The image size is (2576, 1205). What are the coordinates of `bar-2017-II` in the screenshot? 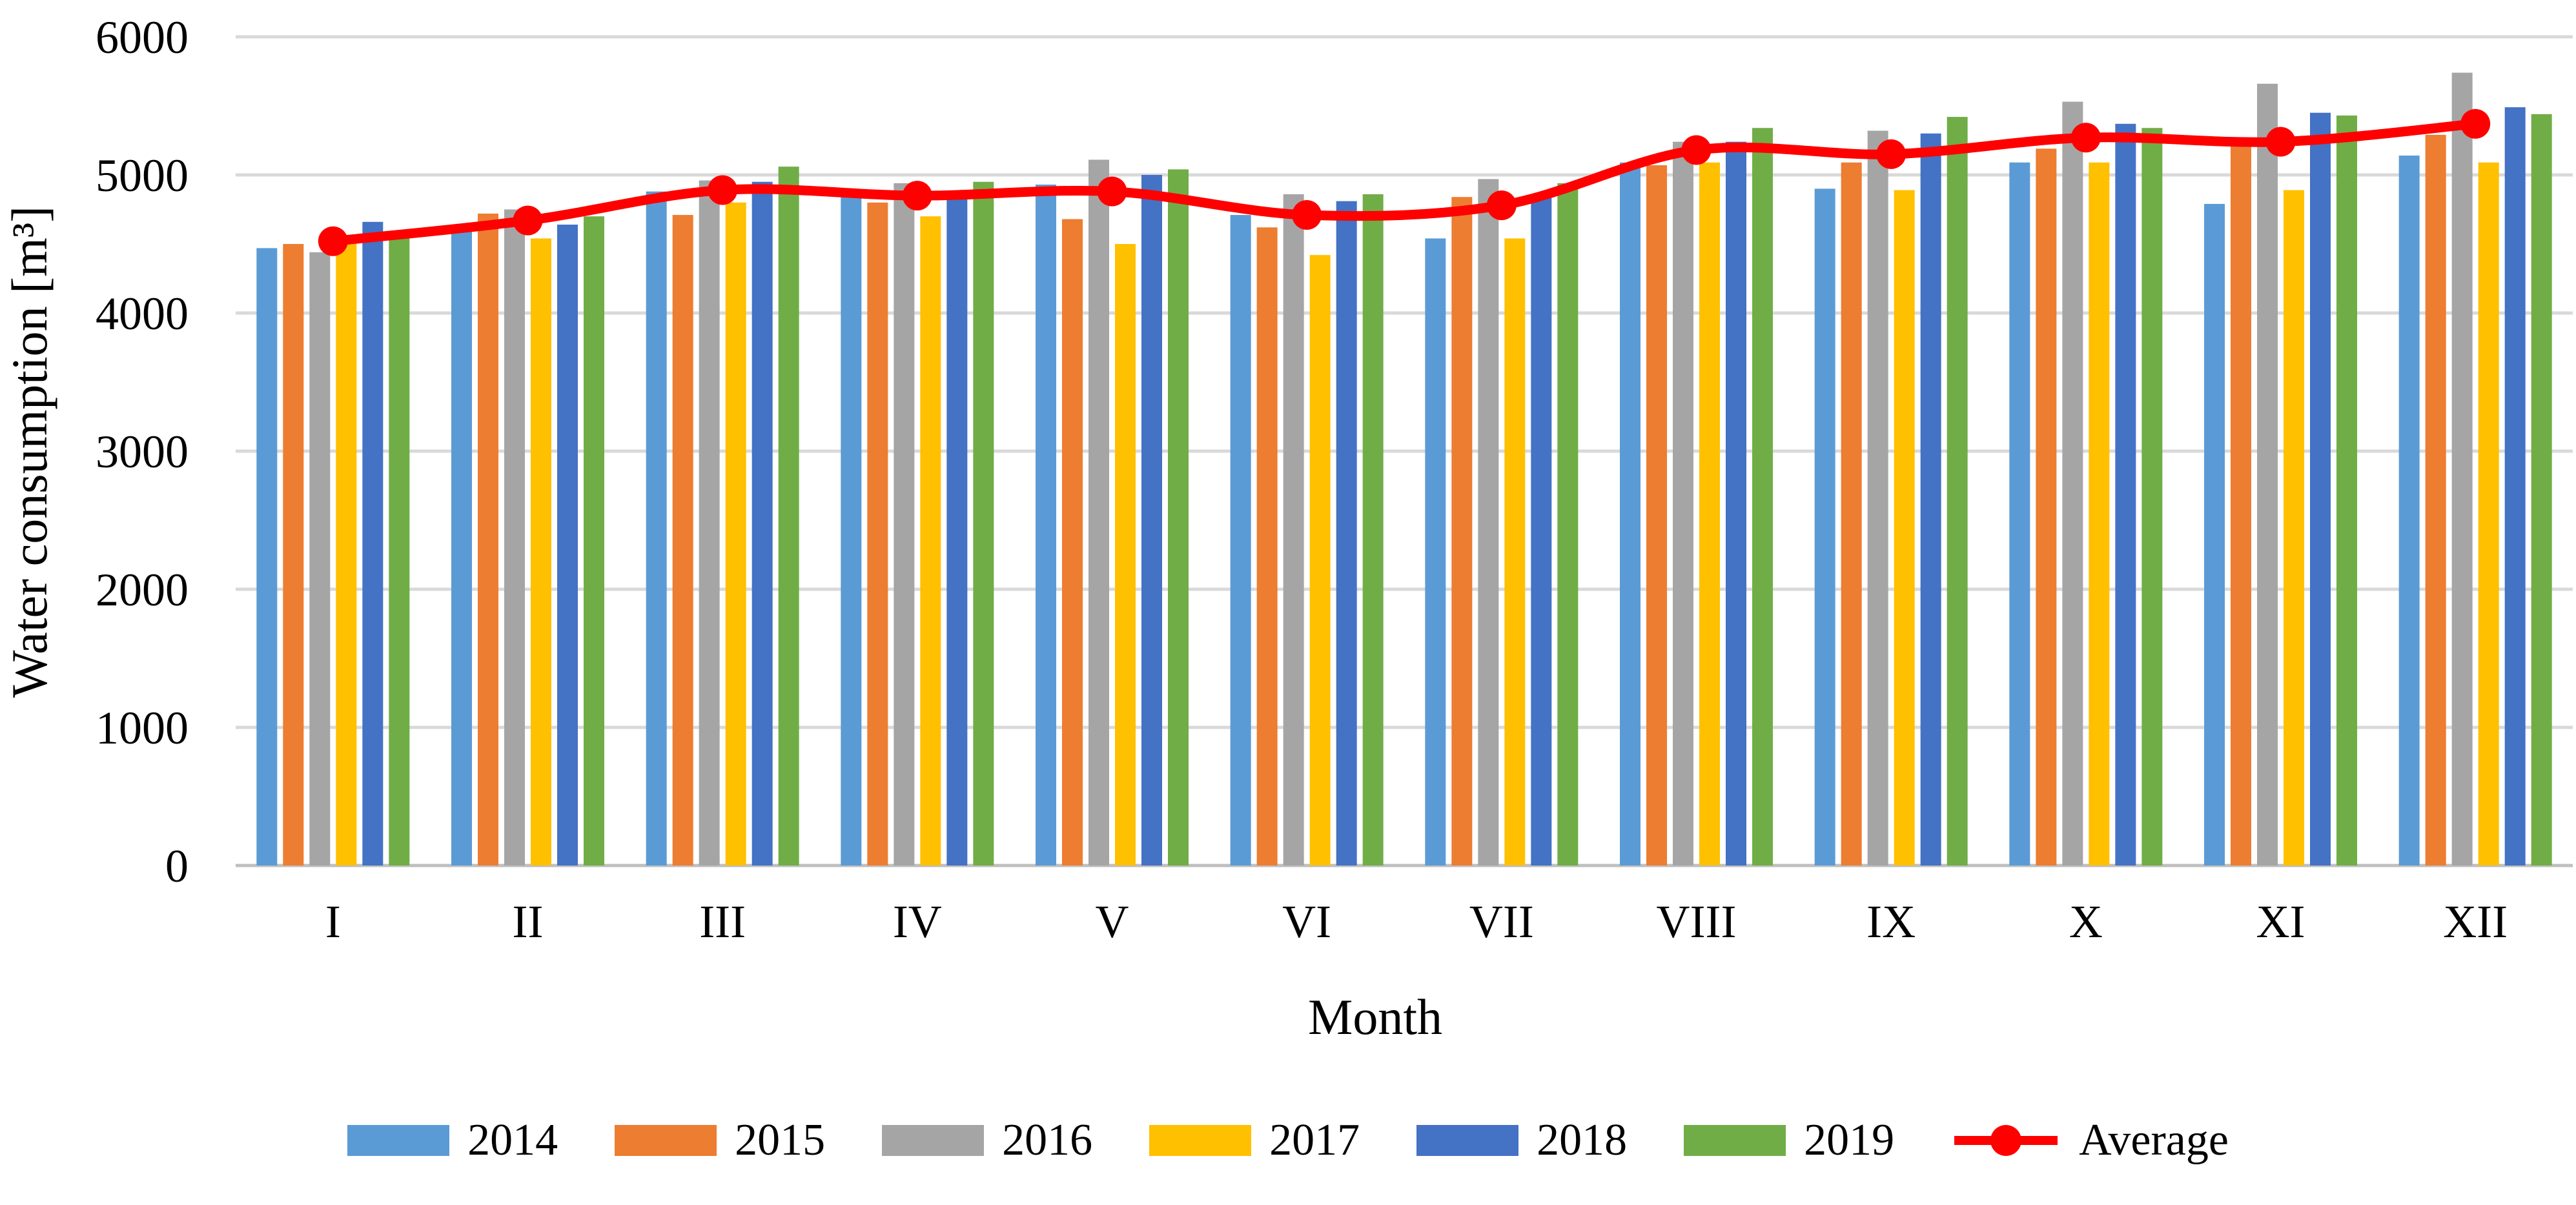 It's located at (541, 552).